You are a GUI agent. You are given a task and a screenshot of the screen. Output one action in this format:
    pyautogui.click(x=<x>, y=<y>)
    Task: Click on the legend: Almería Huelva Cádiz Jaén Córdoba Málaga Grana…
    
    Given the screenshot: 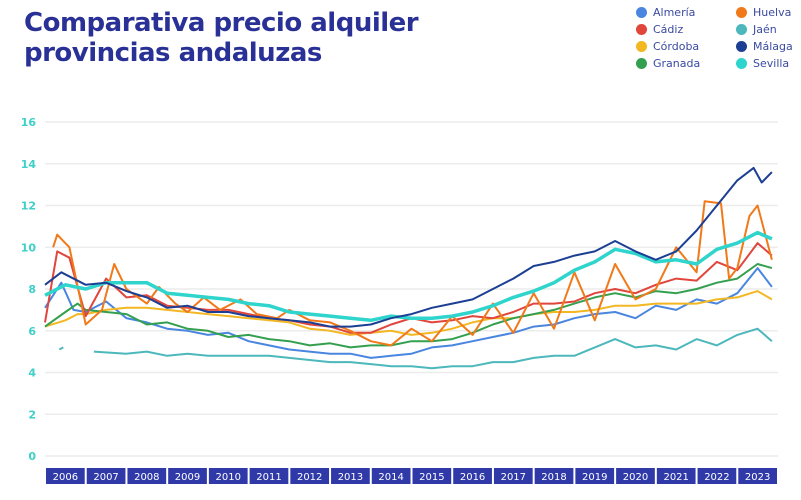 What is the action you would take?
    pyautogui.click(x=718, y=37)
    